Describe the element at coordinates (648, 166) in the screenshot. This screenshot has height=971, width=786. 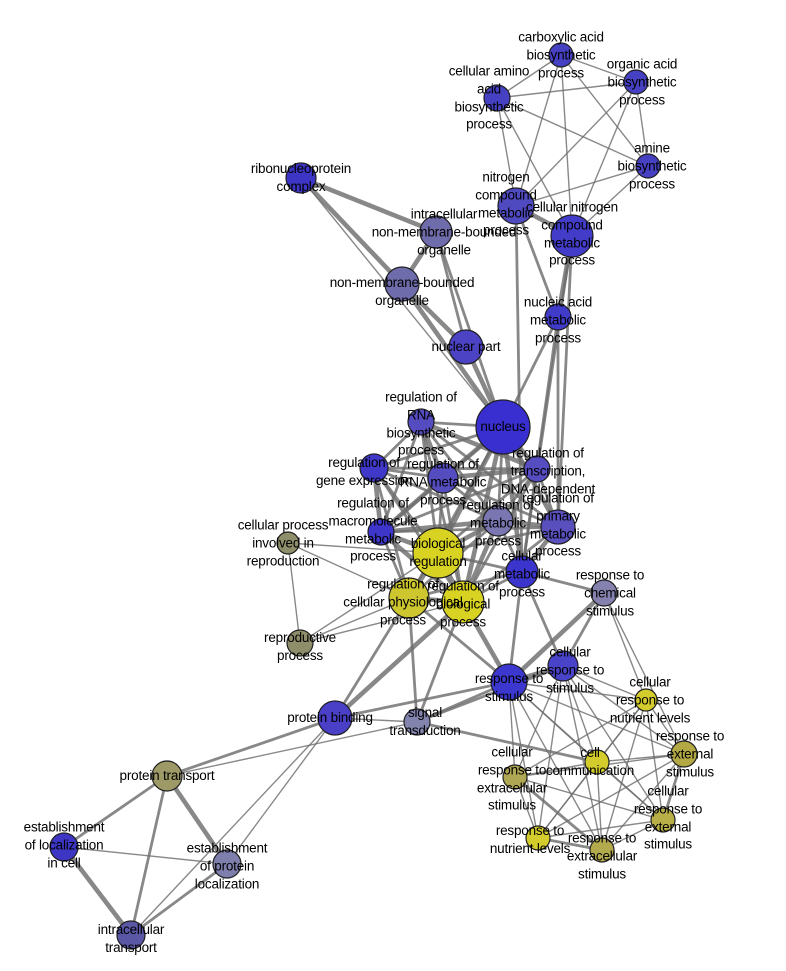
I see `graph-node-amine-biosynthetic-process` at that location.